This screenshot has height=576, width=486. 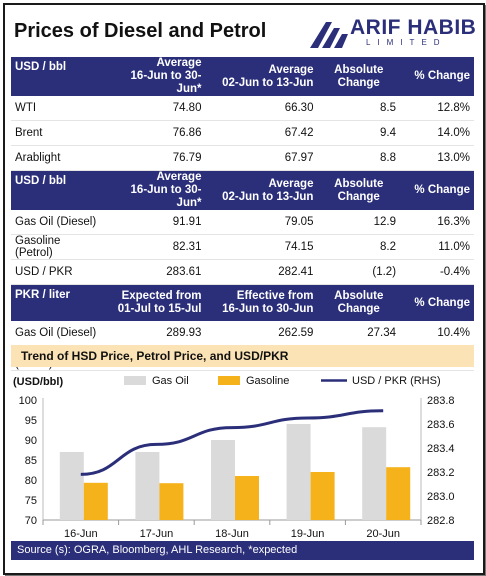 I want to click on x-tick-label: 16-Jun, so click(x=81, y=534).